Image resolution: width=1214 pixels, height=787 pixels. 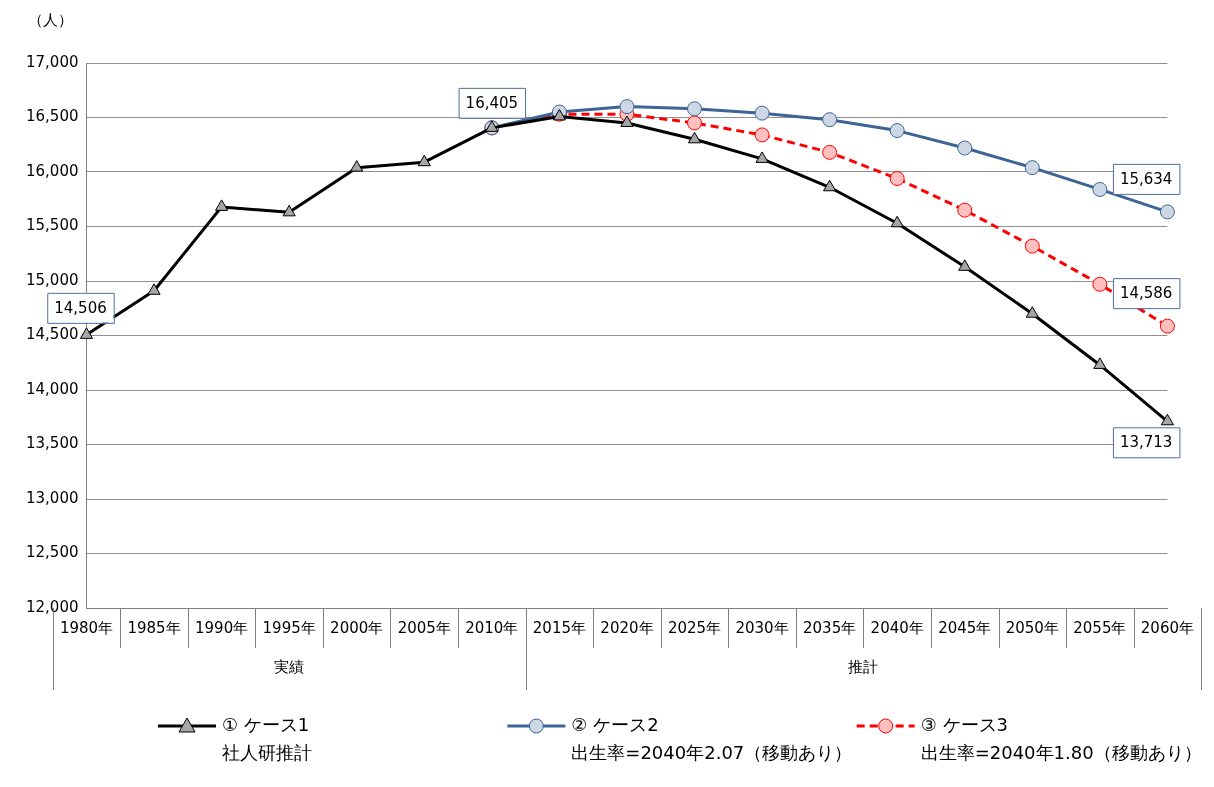 I want to click on y-tick-label: 12,500, so click(x=52, y=552).